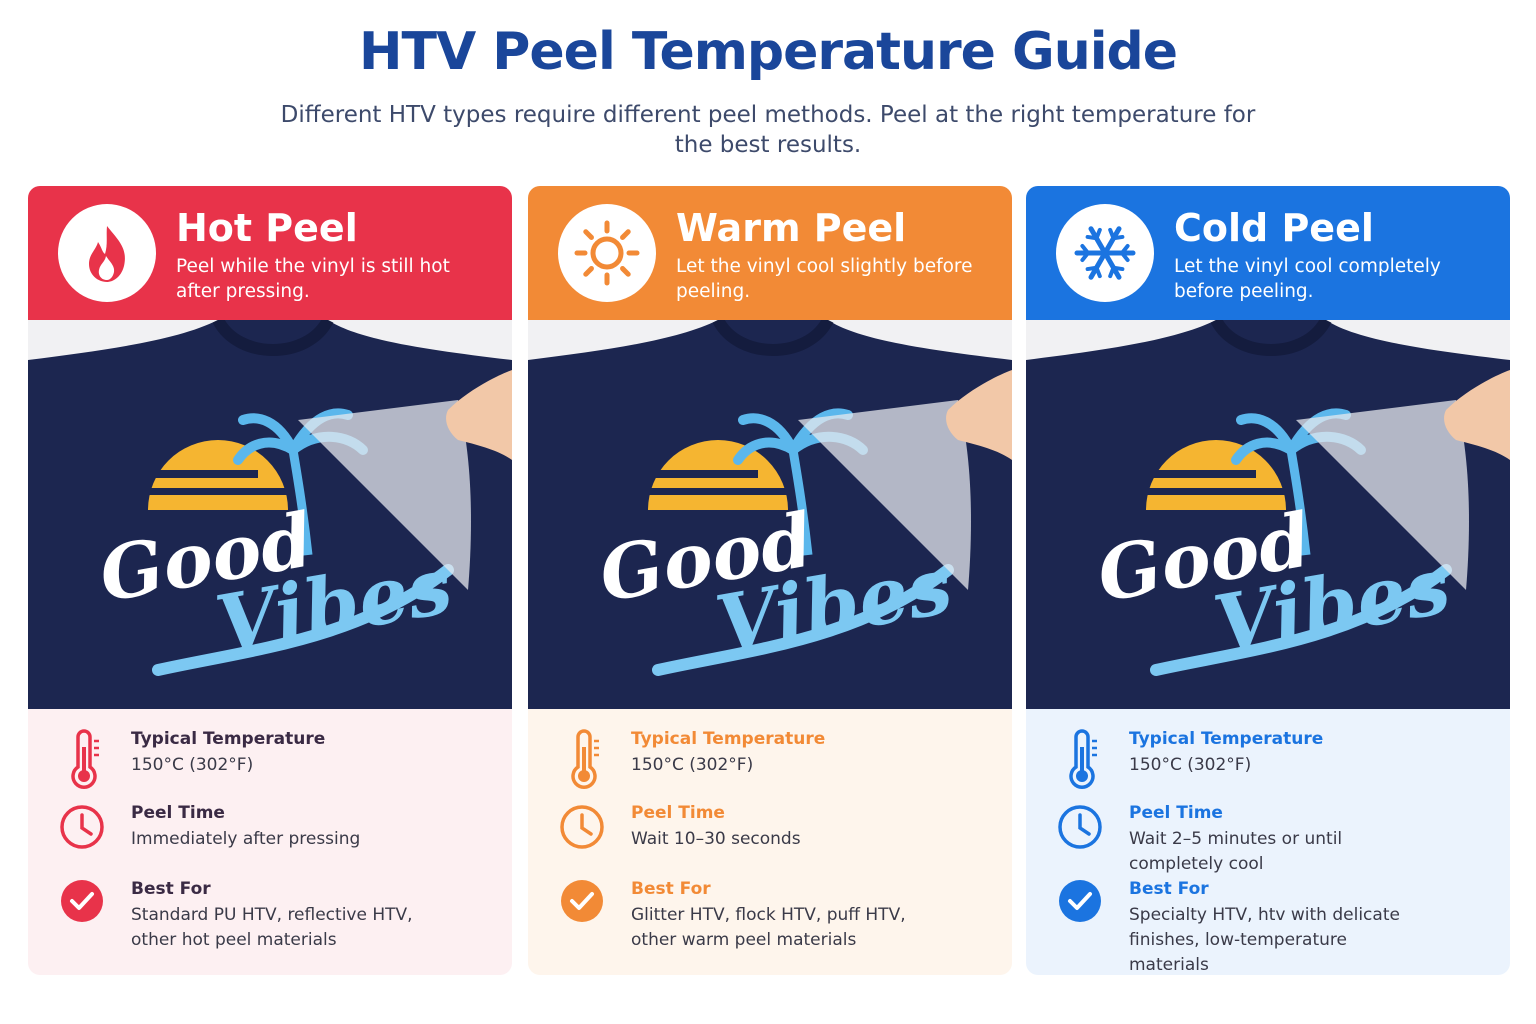 The height and width of the screenshot is (1024, 1536). Describe the element at coordinates (791, 228) in the screenshot. I see `card-title: Warm Peel` at that location.